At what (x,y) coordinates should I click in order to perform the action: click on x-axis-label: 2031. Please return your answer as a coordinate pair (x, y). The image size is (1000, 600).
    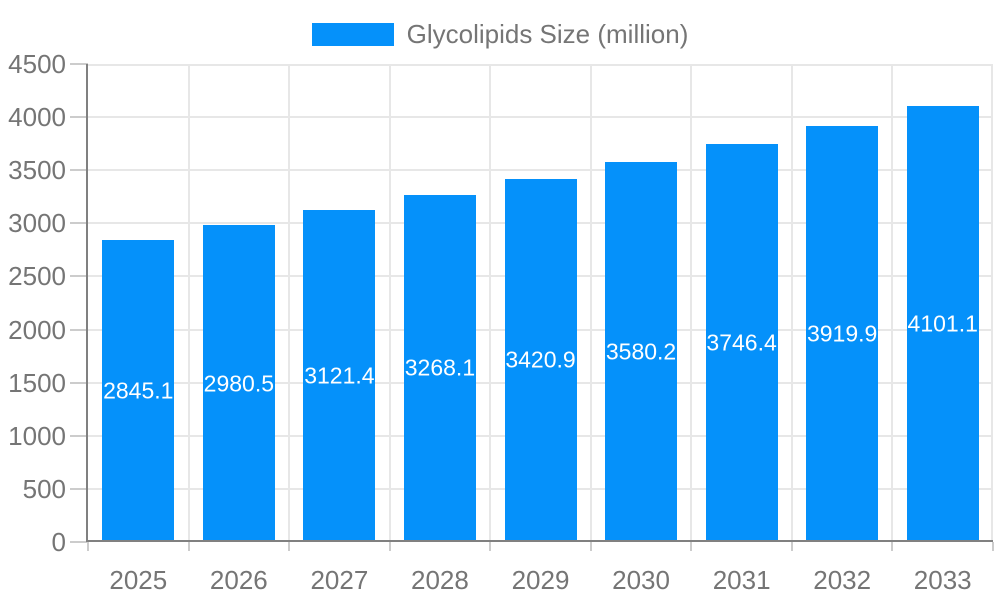
    Looking at the image, I should click on (741, 580).